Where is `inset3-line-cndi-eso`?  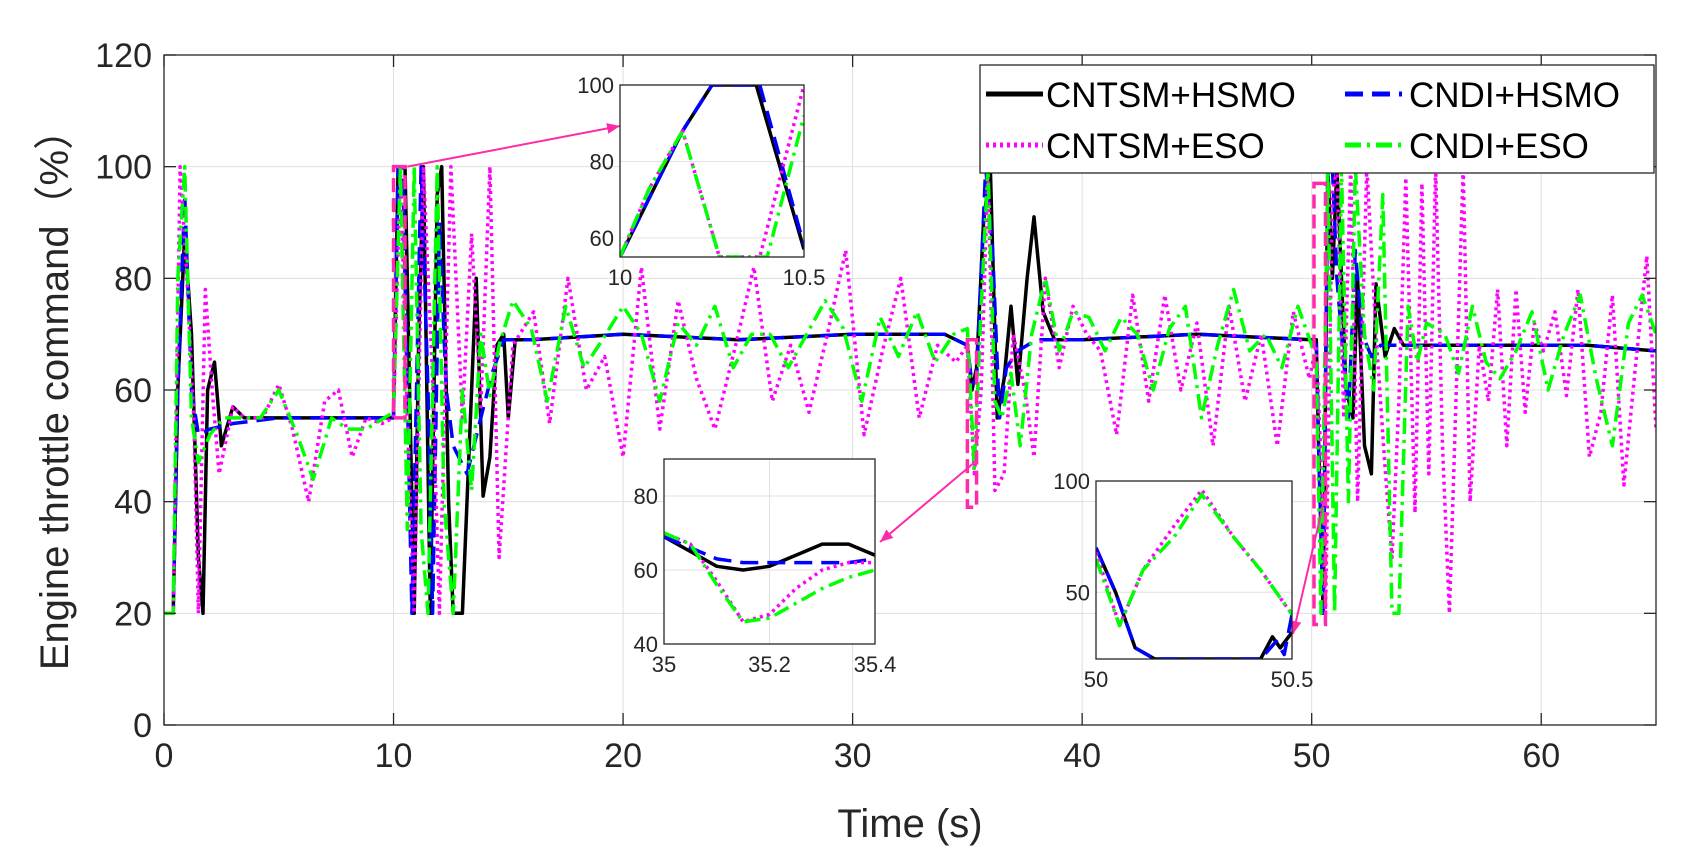 inset3-line-cndi-eso is located at coordinates (1194, 560).